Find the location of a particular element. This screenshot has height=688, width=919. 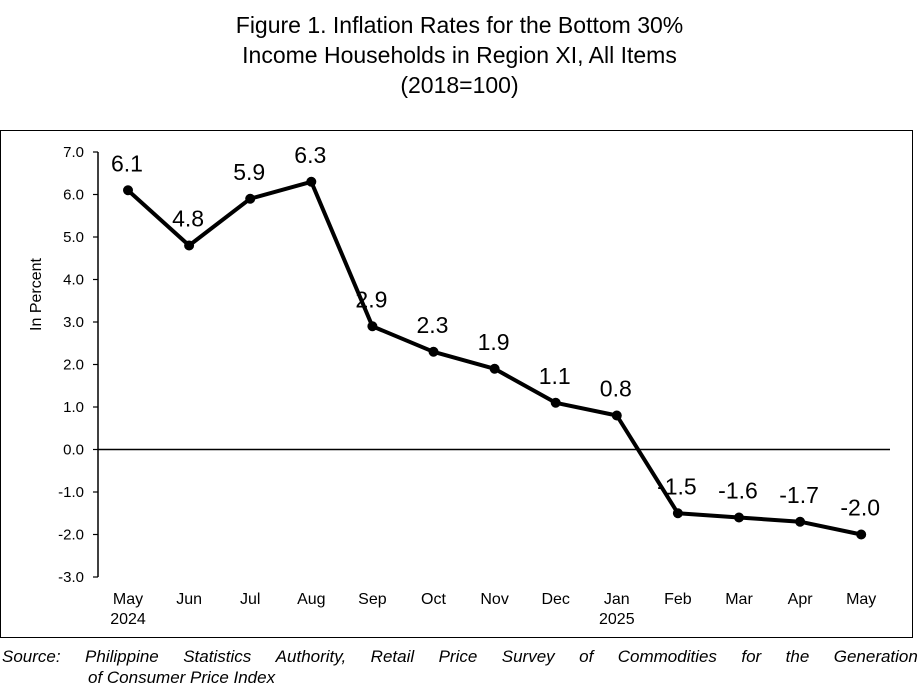

y-tick-label: -1.0 is located at coordinates (71, 492).